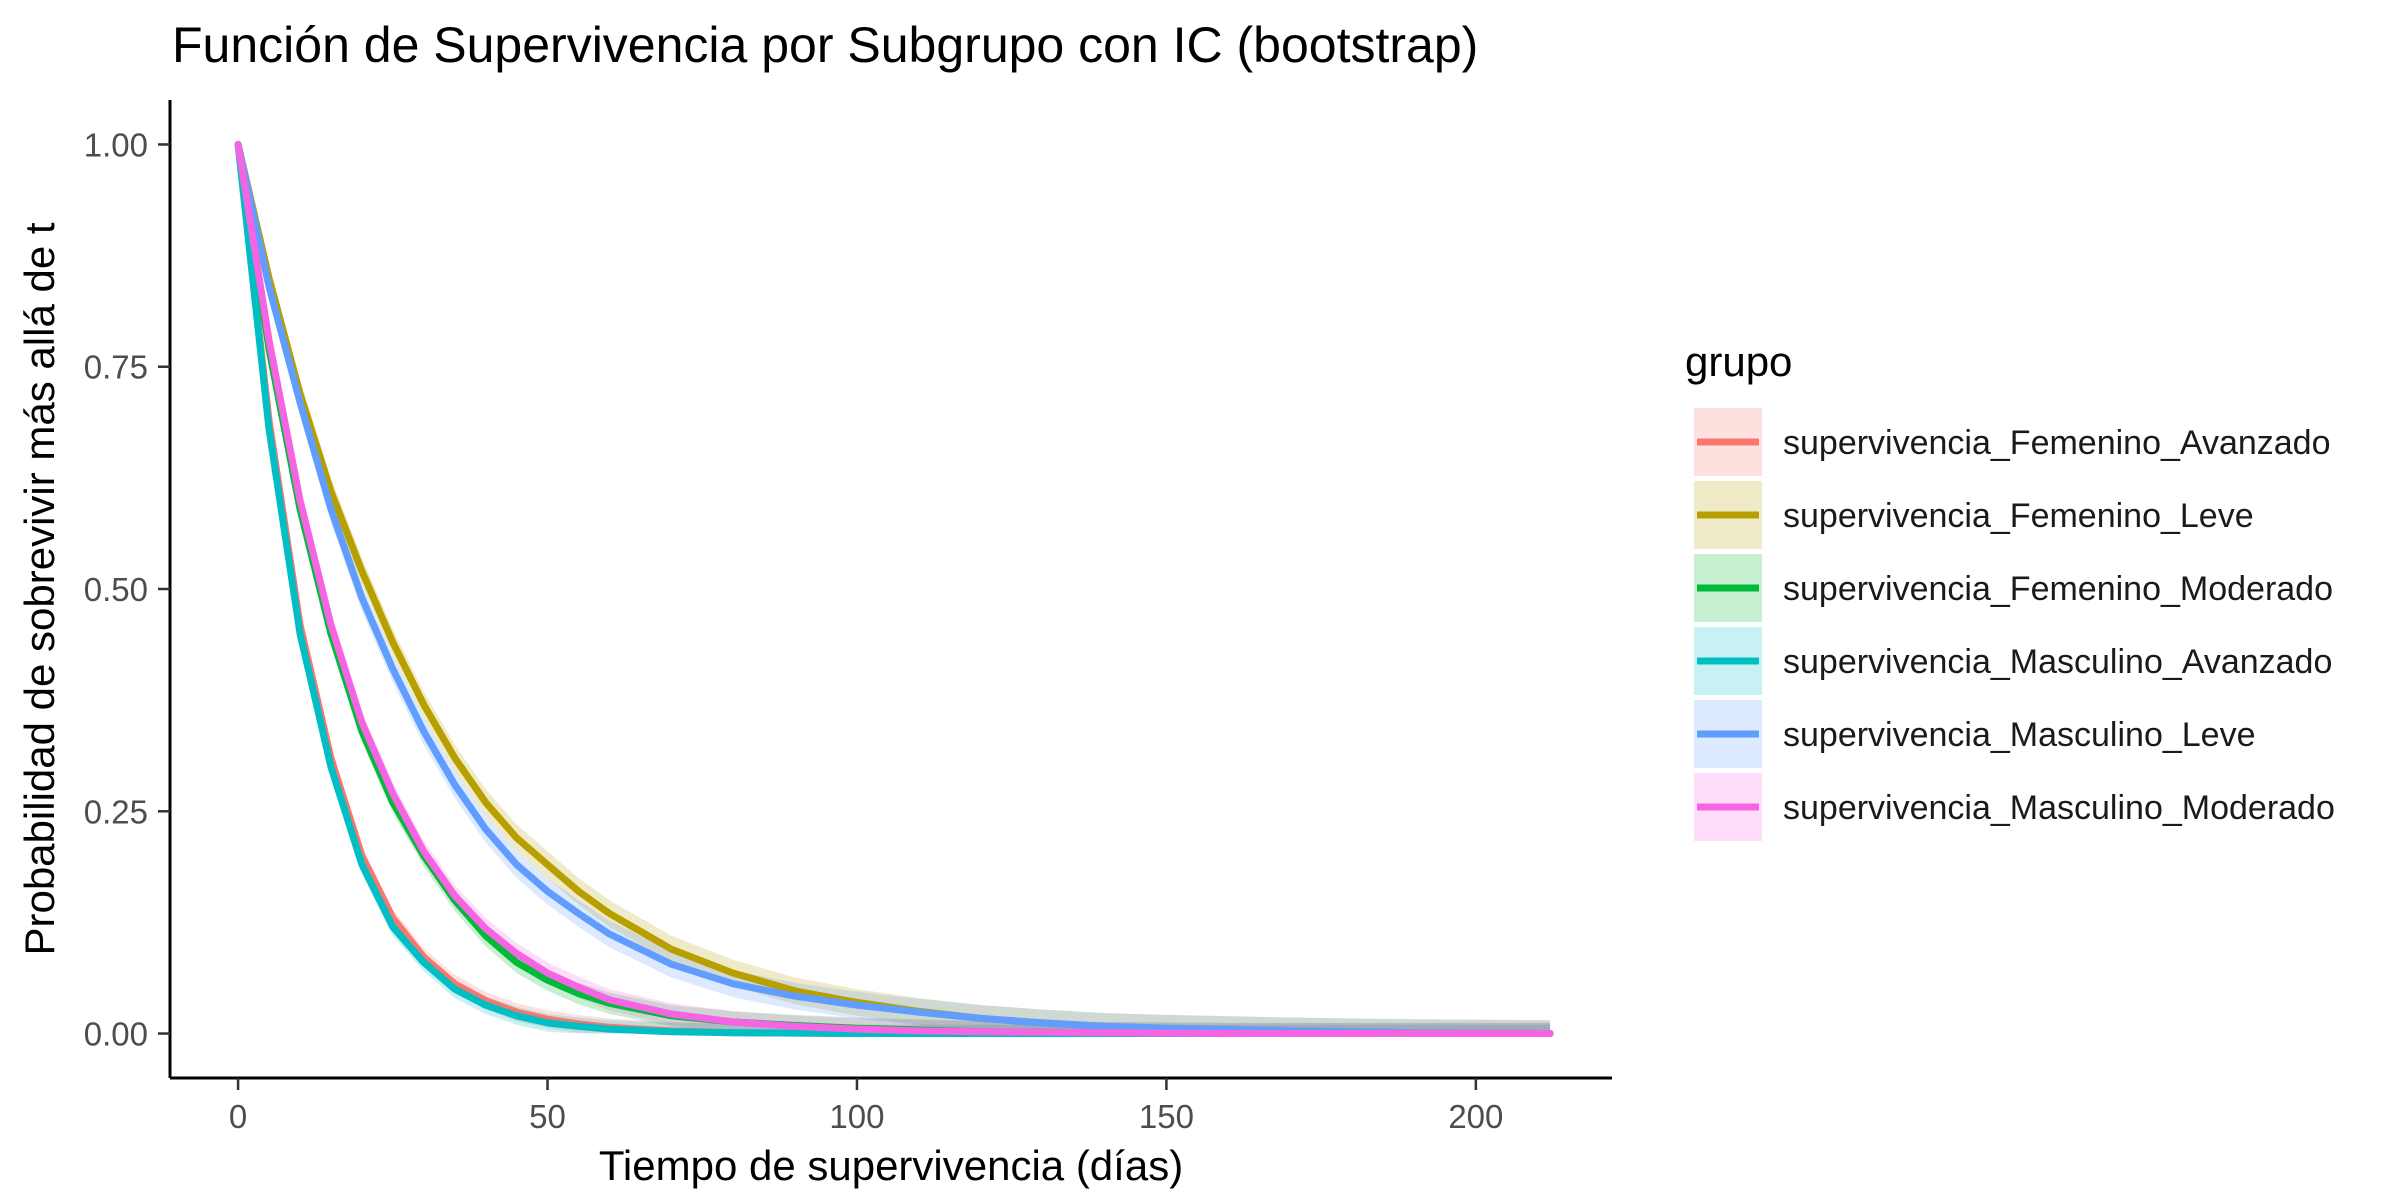 The height and width of the screenshot is (1200, 2400). What do you see at coordinates (547, 1116) in the screenshot?
I see `x-tick-label: 50` at bounding box center [547, 1116].